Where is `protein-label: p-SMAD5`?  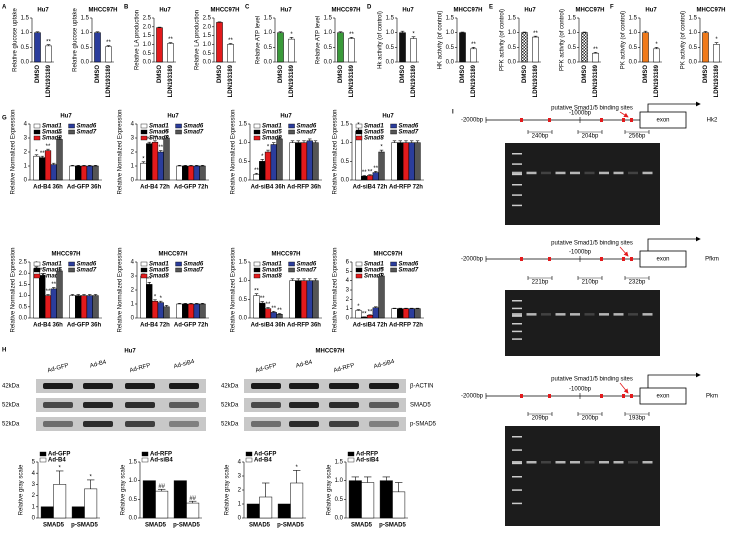 protein-label: p-SMAD5 is located at coordinates (423, 425).